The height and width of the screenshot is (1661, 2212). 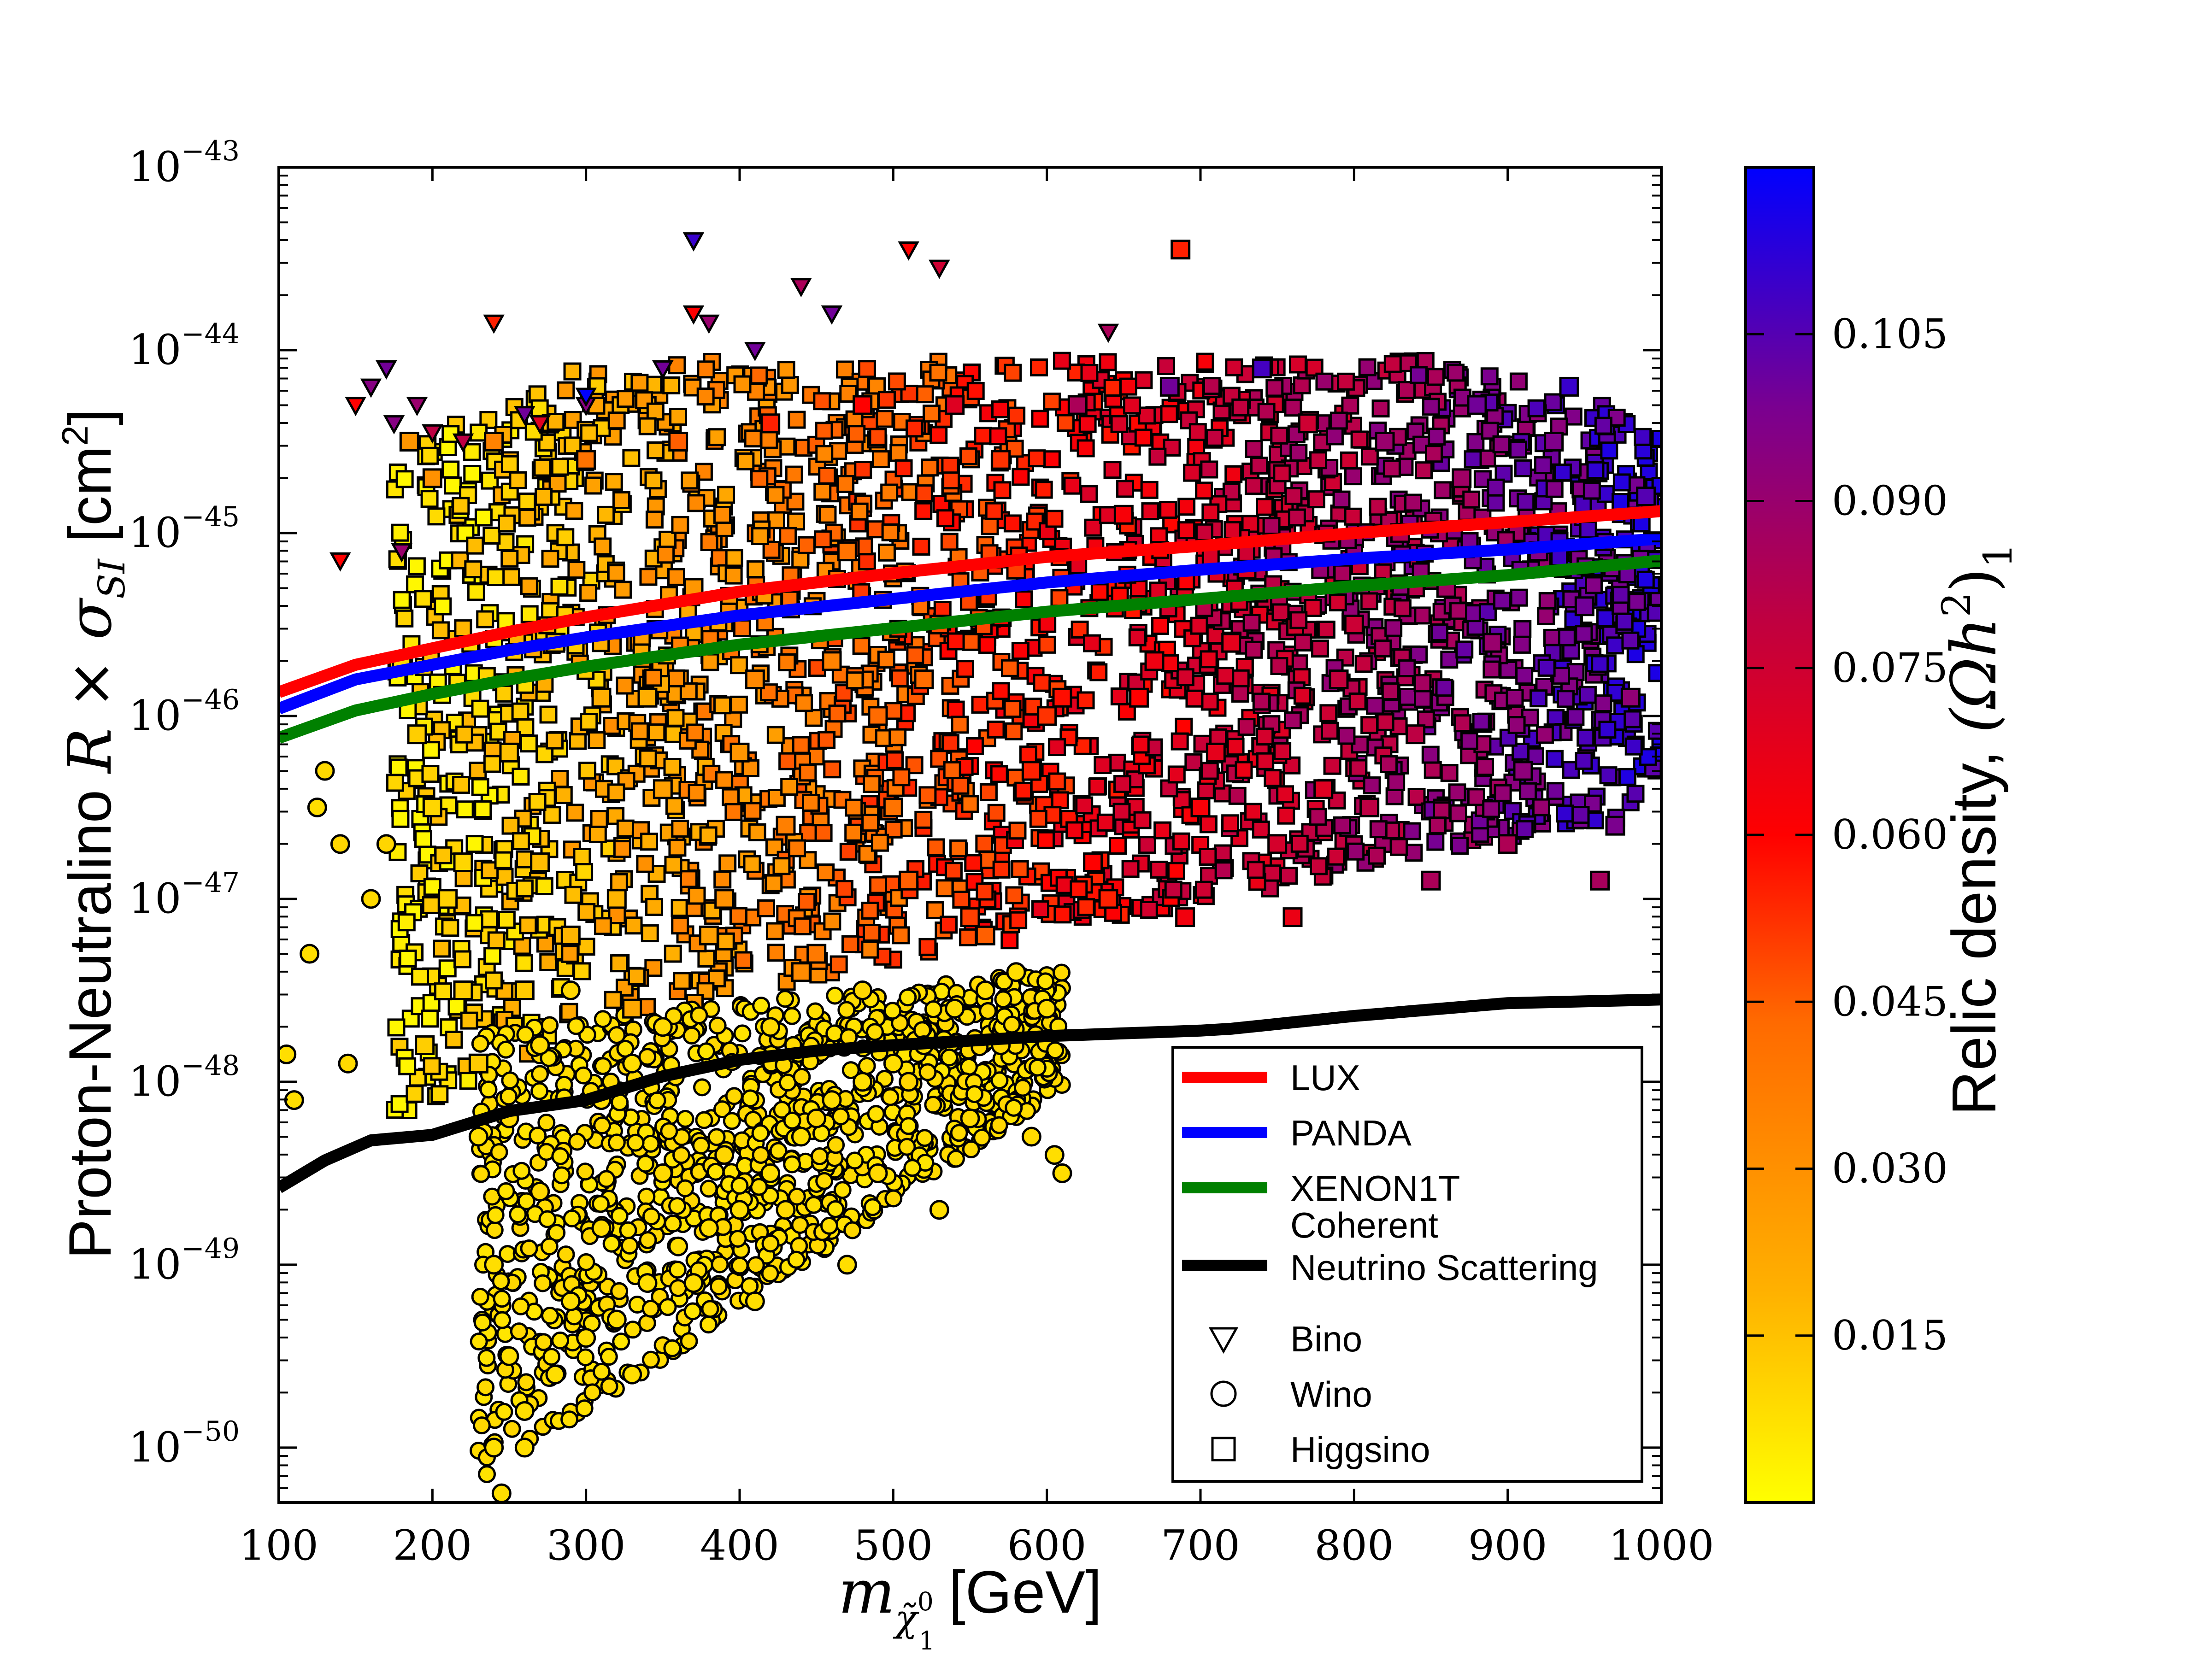 What do you see at coordinates (1661, 1545) in the screenshot?
I see `x-tick-label: 1000` at bounding box center [1661, 1545].